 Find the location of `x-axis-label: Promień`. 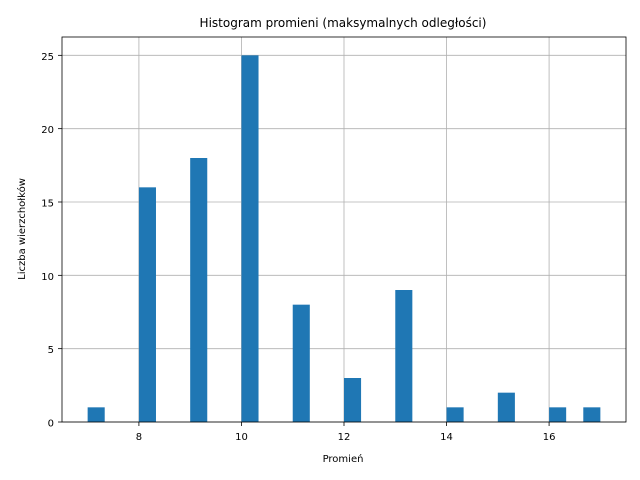

x-axis-label: Promień is located at coordinates (343, 459).